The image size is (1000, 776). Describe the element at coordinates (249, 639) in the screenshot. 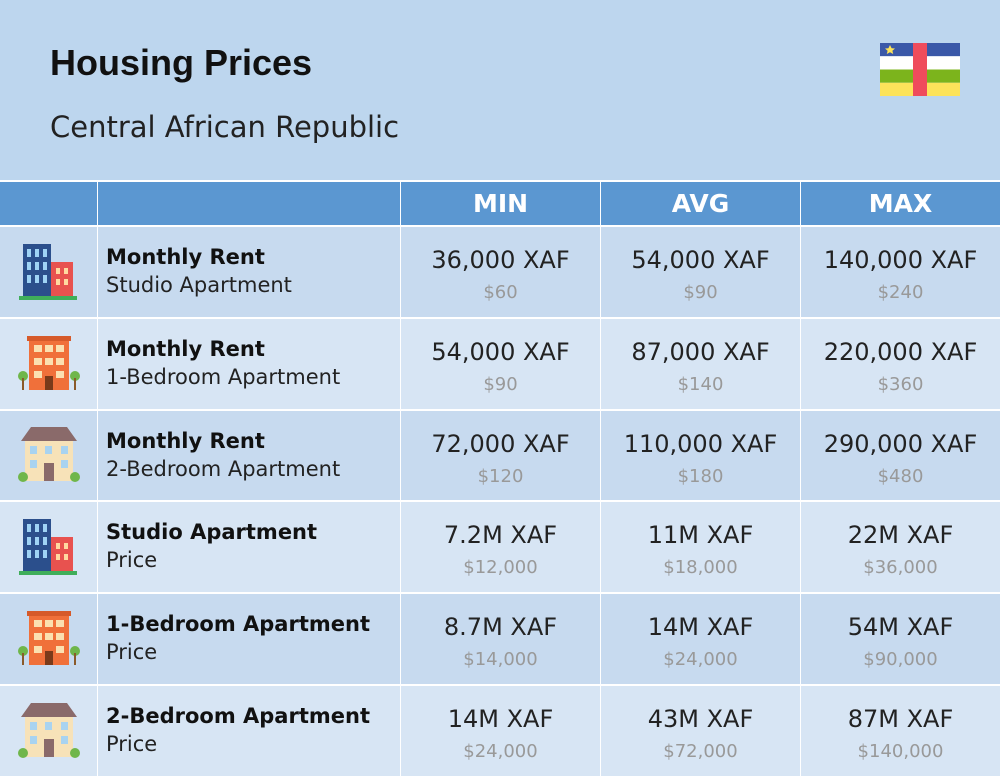

I see `row-label-cell: 1-Bedroom Apartment Price` at that location.